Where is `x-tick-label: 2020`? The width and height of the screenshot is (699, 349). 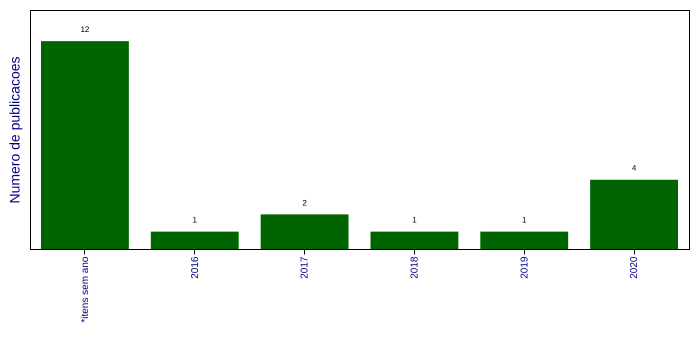 x-tick-label: 2020 is located at coordinates (634, 267).